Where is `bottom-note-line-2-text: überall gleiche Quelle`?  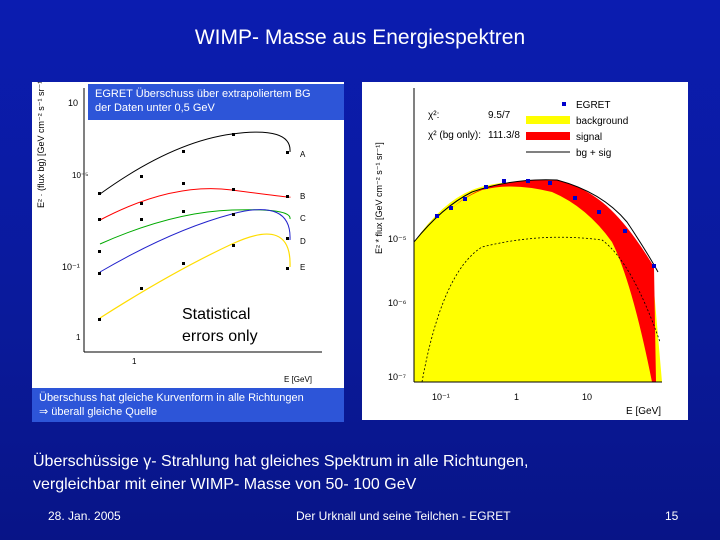
bottom-note-line-2-text: überall gleiche Quelle is located at coordinates (103, 412).